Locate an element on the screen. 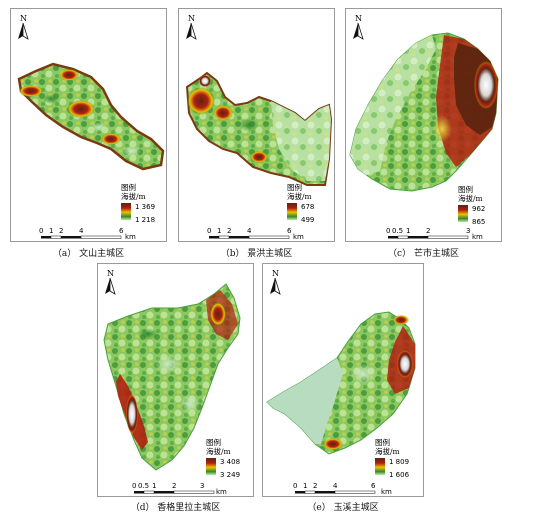 The height and width of the screenshot is (513, 535). legend-ramp-c is located at coordinates (463, 213).